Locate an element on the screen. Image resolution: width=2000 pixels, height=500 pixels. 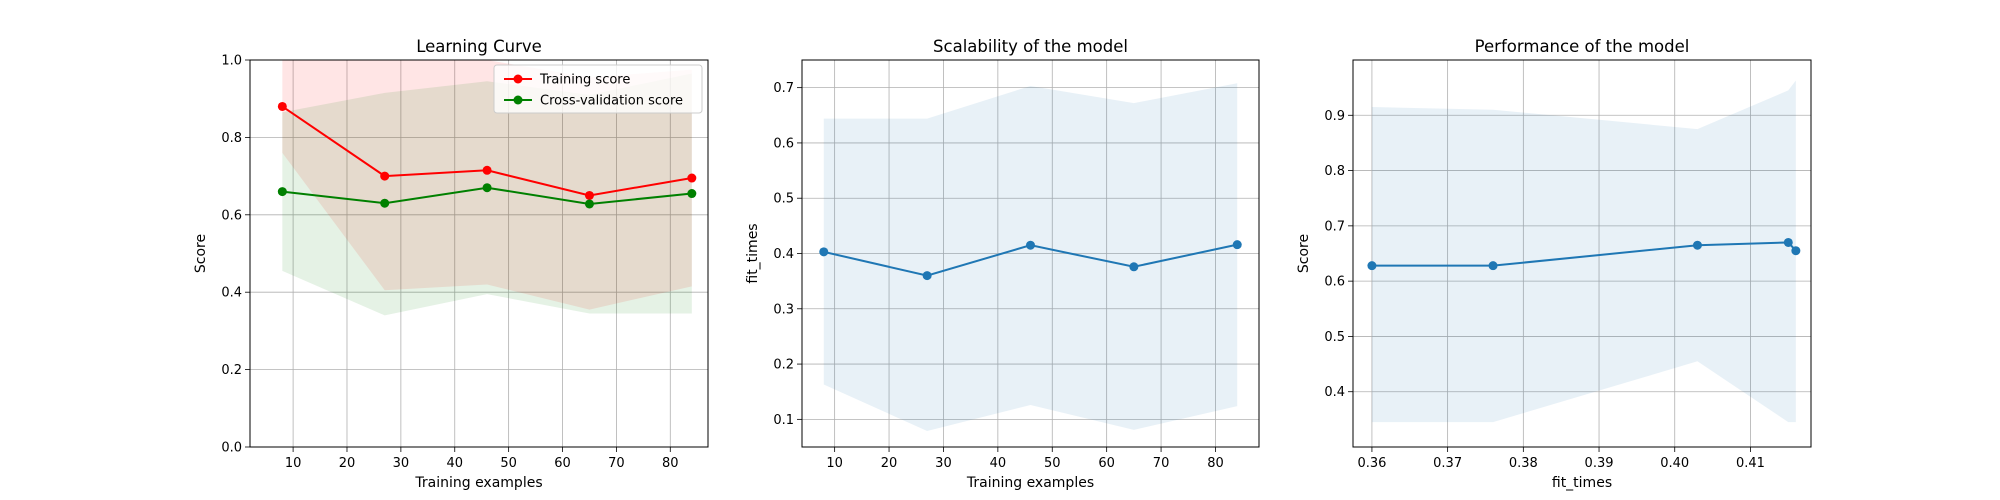
y-tick-label: 0.0 is located at coordinates (231, 448).